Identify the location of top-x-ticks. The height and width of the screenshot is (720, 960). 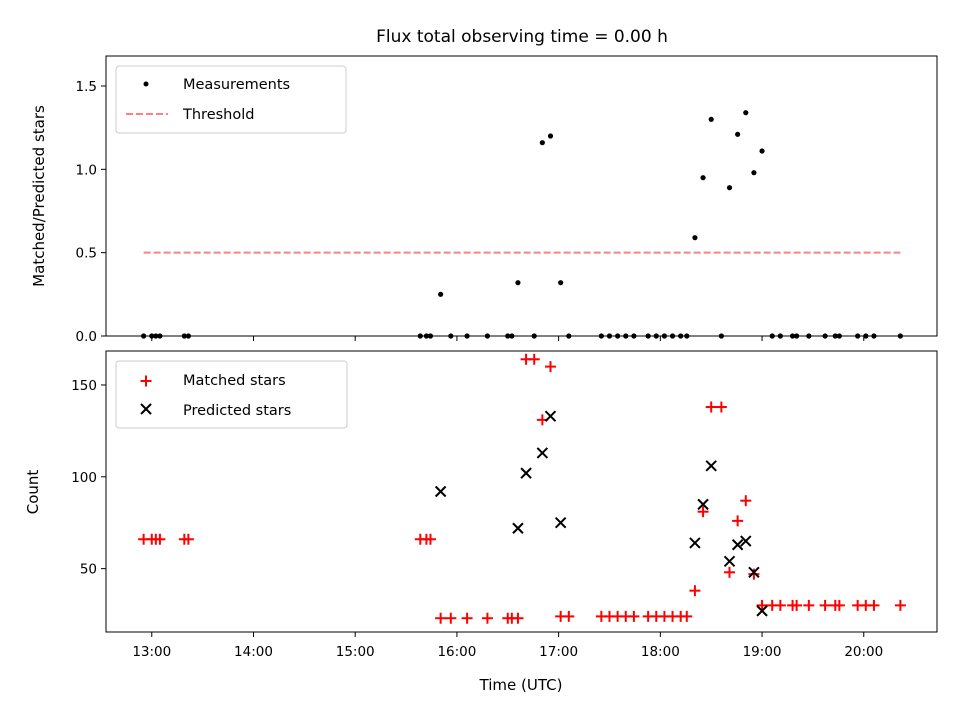
(508, 338).